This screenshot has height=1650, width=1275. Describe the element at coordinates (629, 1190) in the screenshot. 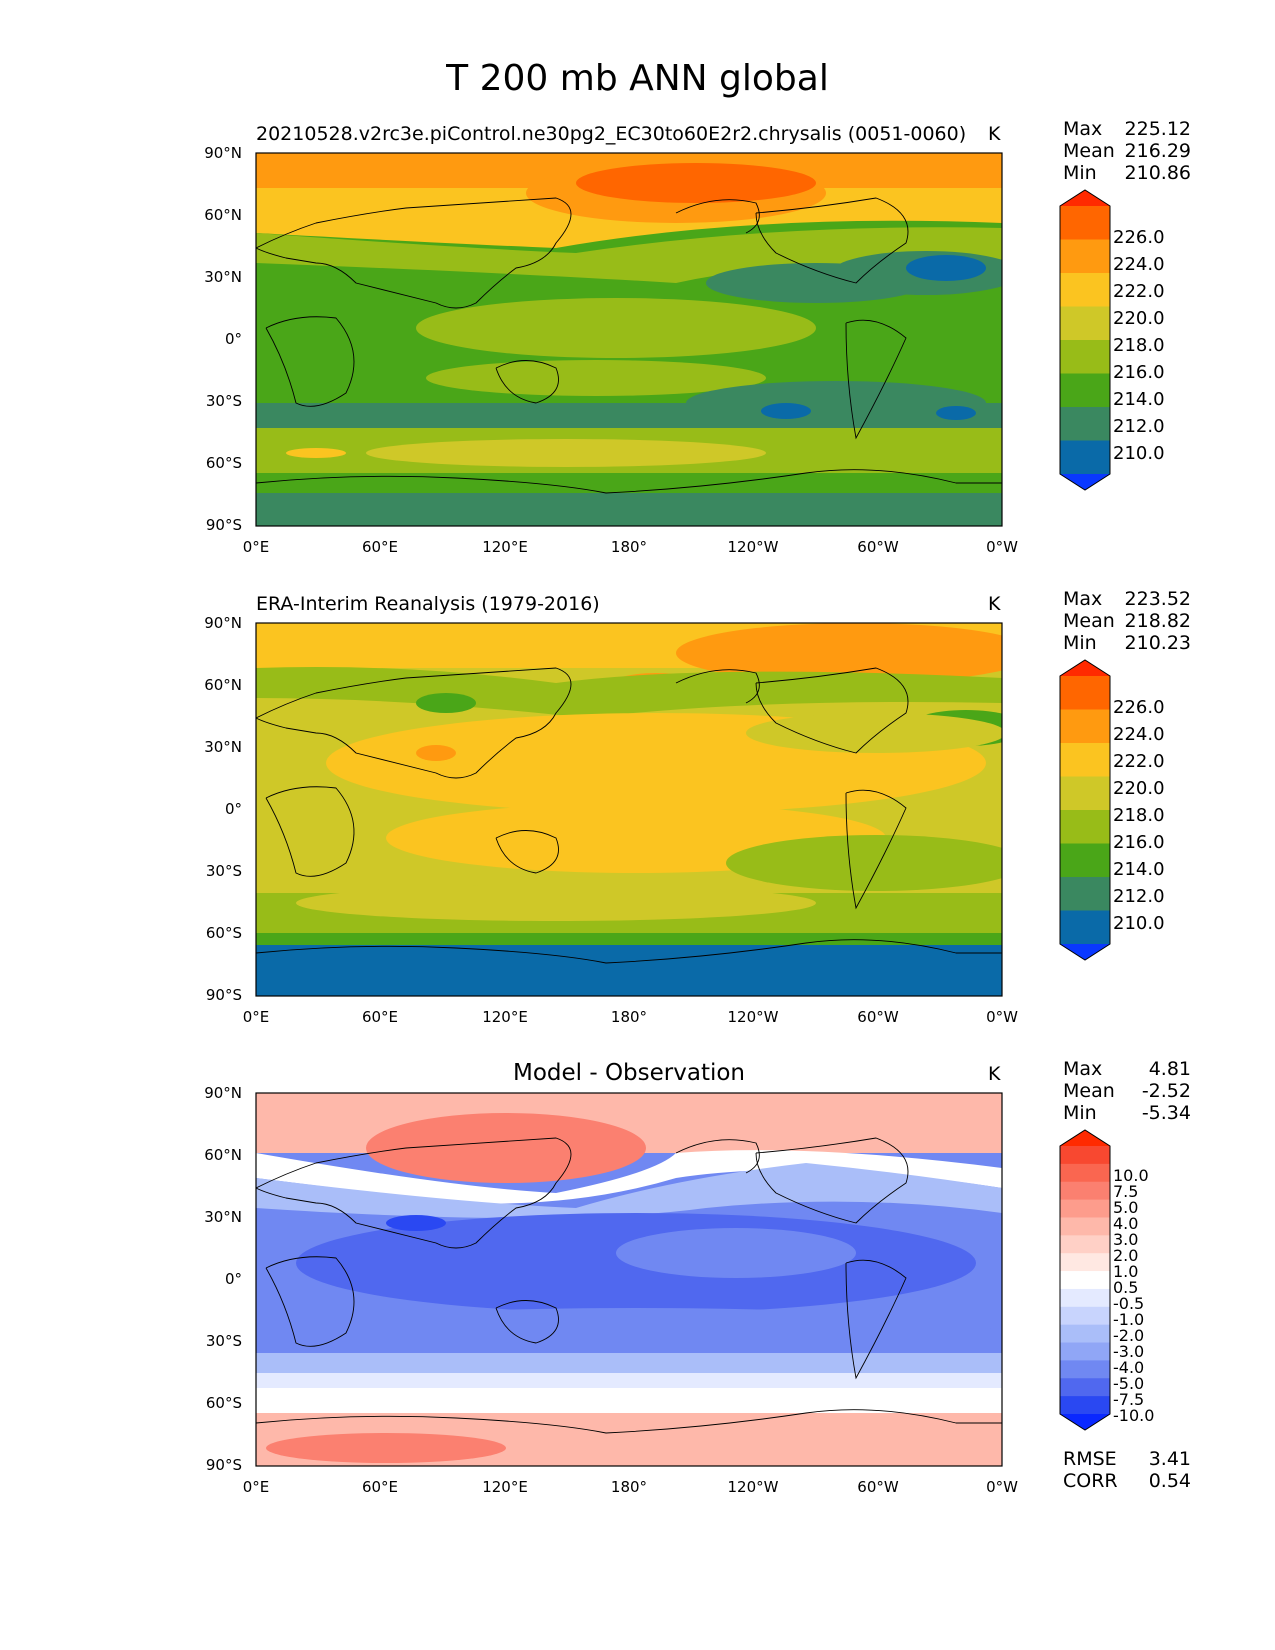

I see `band-light-blue-n` at that location.